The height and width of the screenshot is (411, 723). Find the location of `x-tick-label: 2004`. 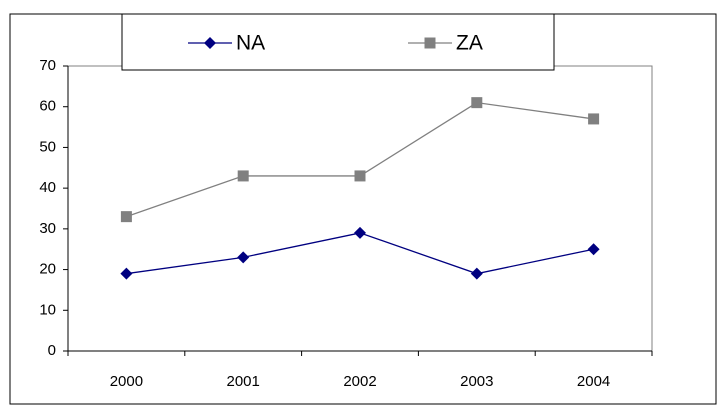

x-tick-label: 2004 is located at coordinates (593, 381).